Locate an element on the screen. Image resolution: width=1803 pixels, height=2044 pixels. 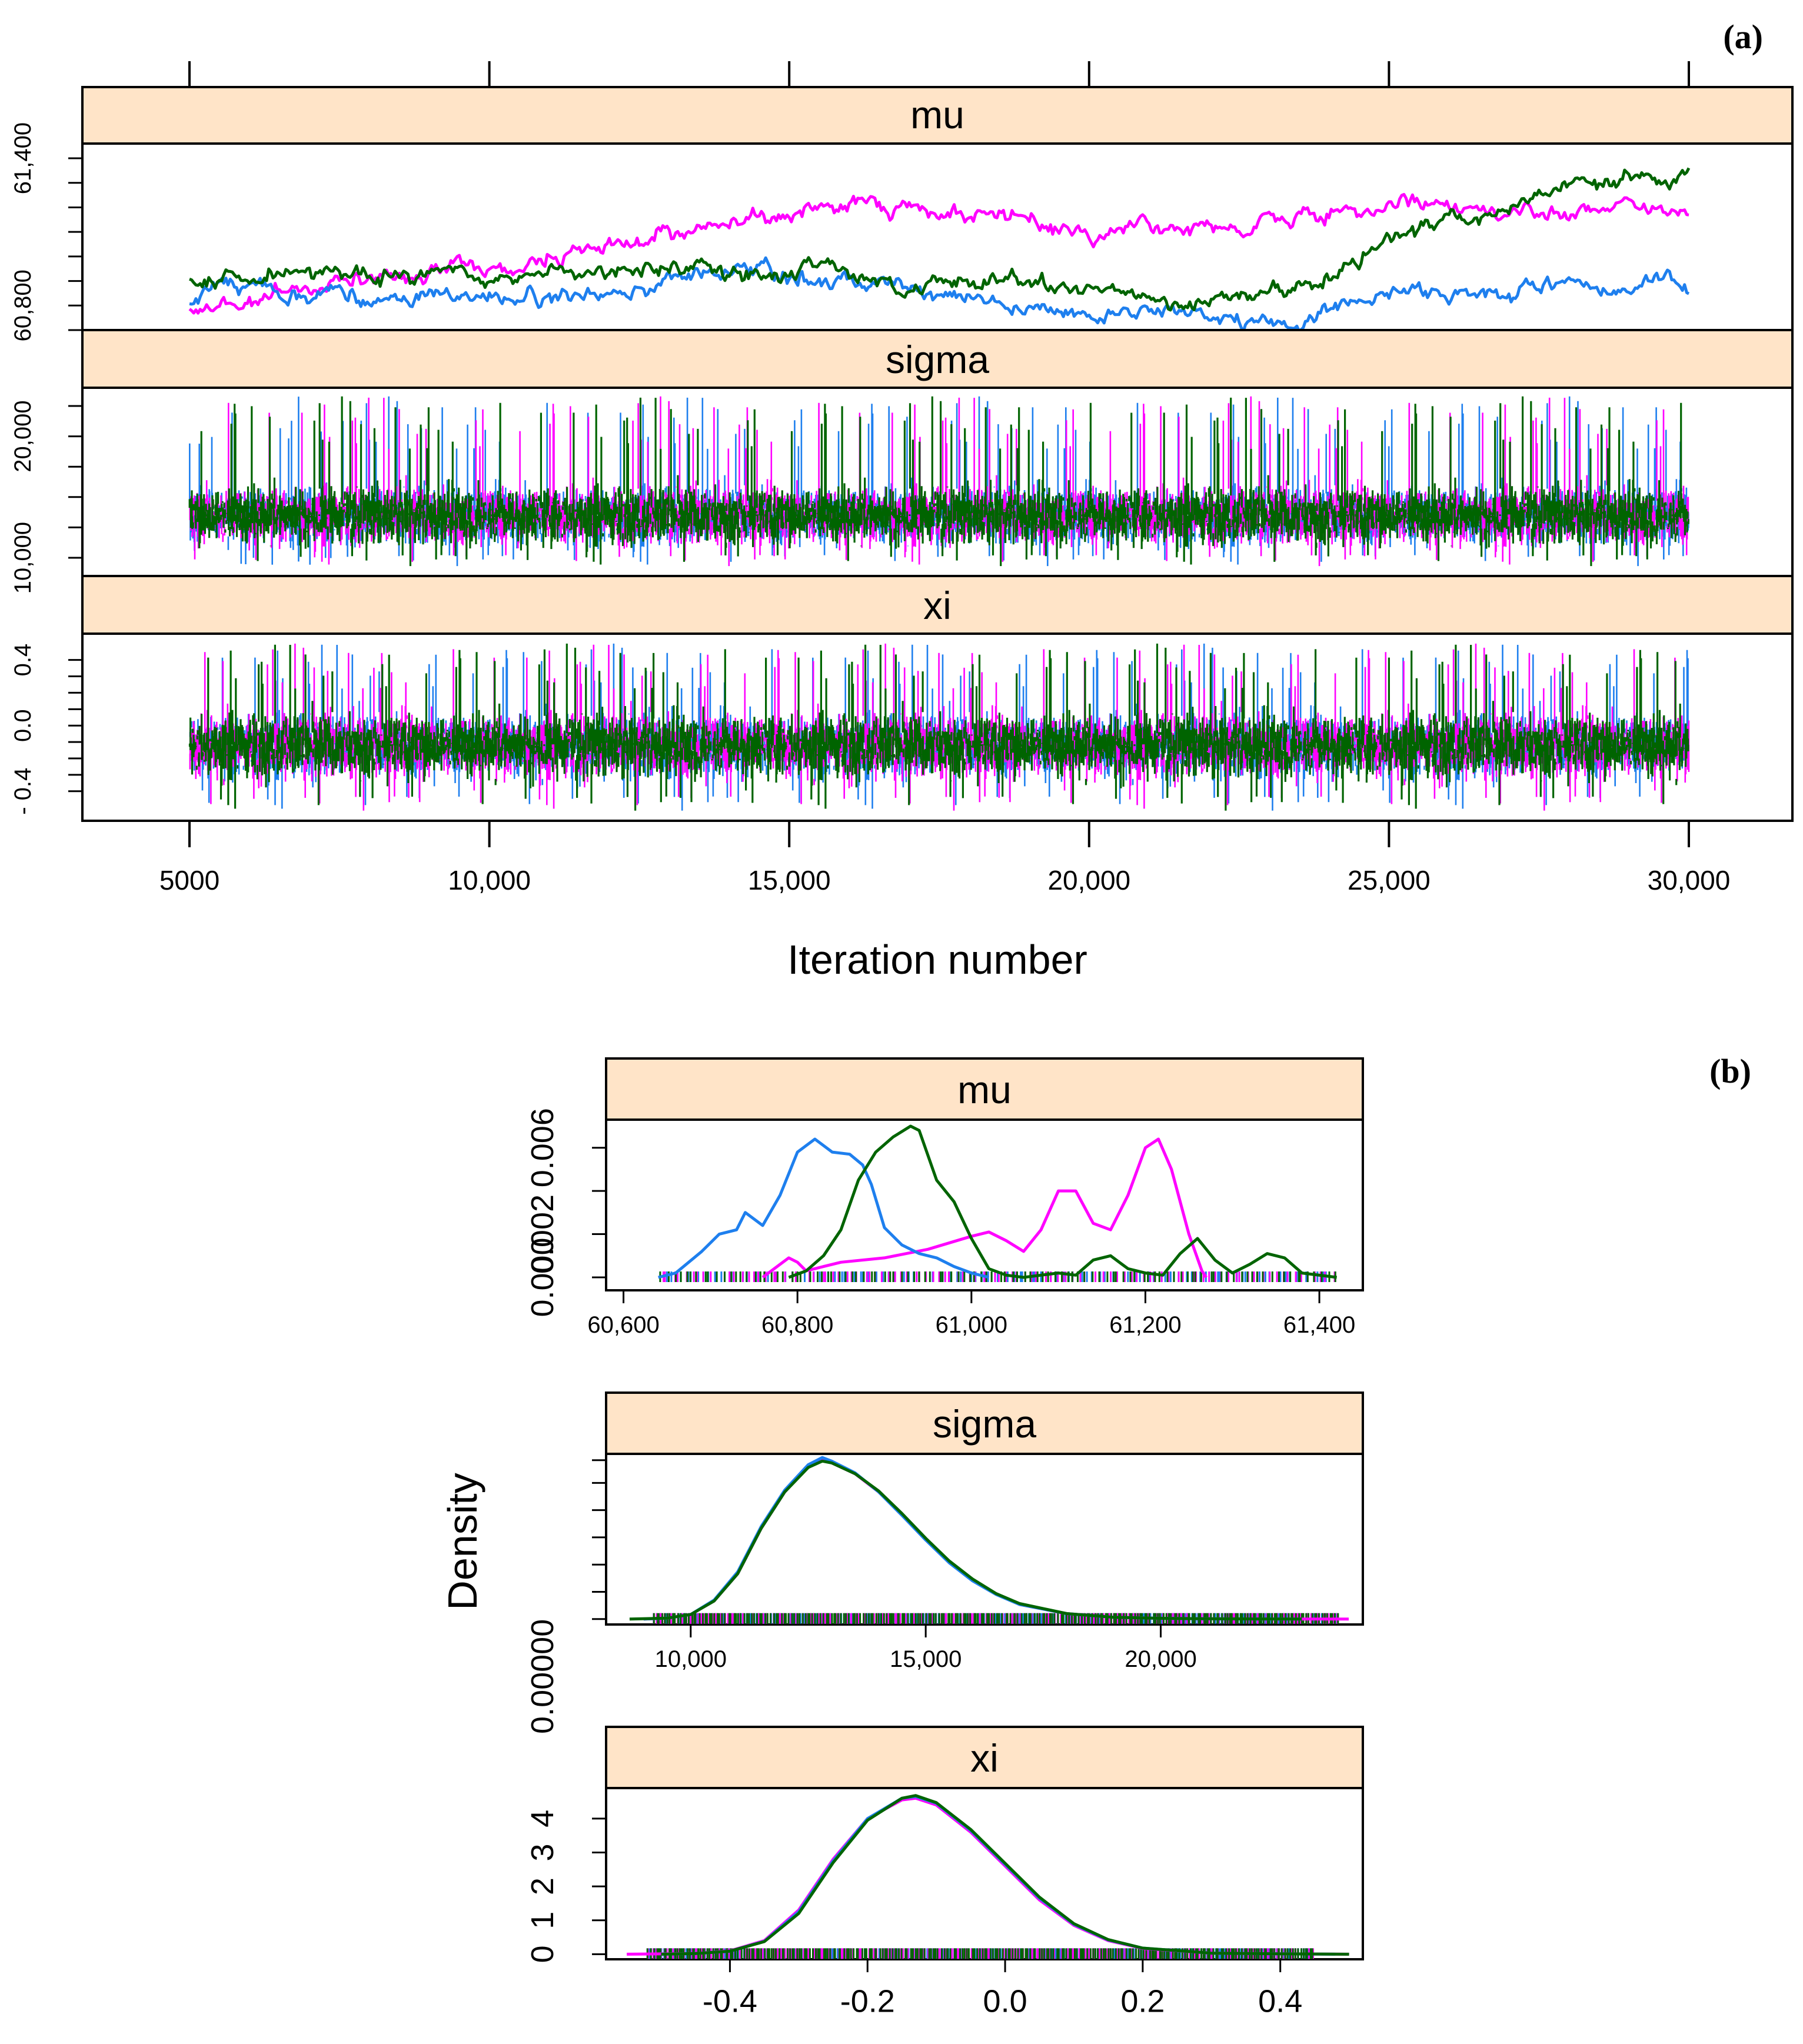
trace-panel-sigma: sigma 10,000 20,000 is located at coordinates (902, 462).